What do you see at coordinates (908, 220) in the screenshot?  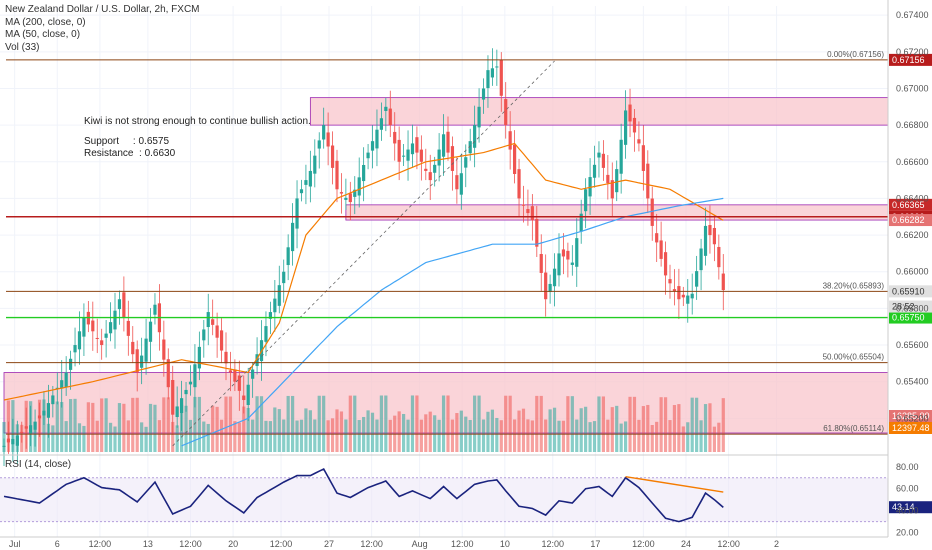 I see `zone-price-tag: 0.66282` at bounding box center [908, 220].